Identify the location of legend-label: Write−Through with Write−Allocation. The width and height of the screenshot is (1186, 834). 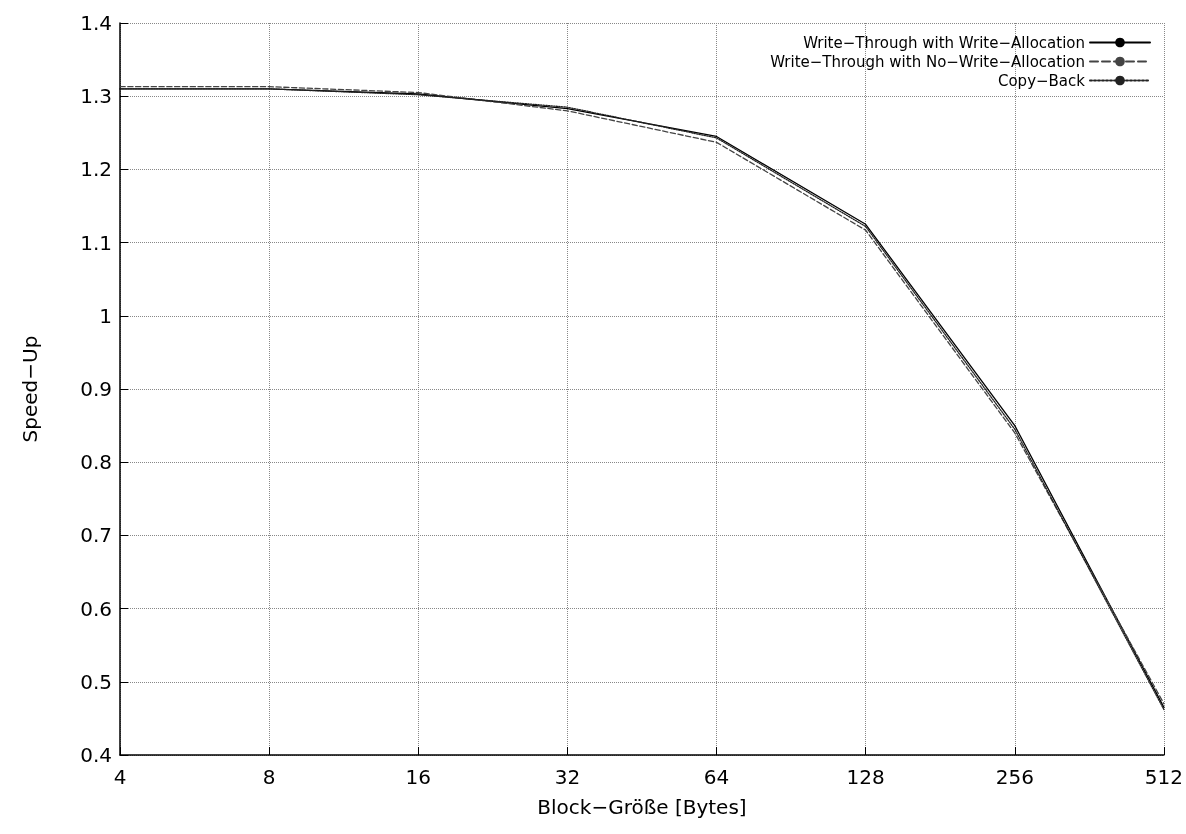
(944, 42).